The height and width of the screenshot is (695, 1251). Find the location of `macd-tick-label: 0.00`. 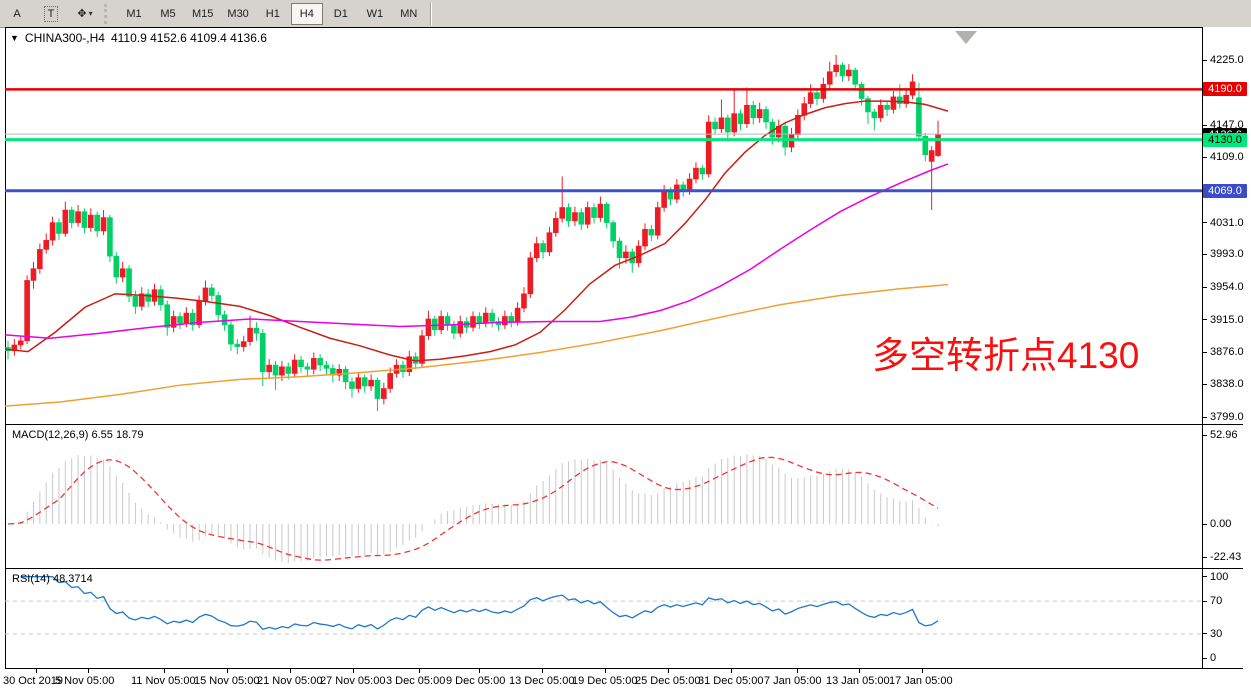

macd-tick-label: 0.00 is located at coordinates (1221, 524).